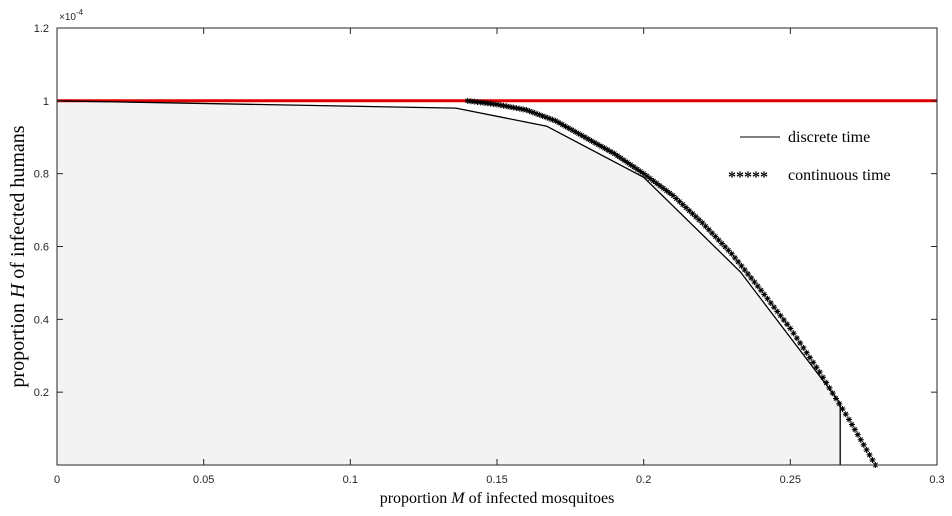 The width and height of the screenshot is (952, 516). What do you see at coordinates (18, 256) in the screenshot?
I see `y-axis-label: proportion H of infected humans` at bounding box center [18, 256].